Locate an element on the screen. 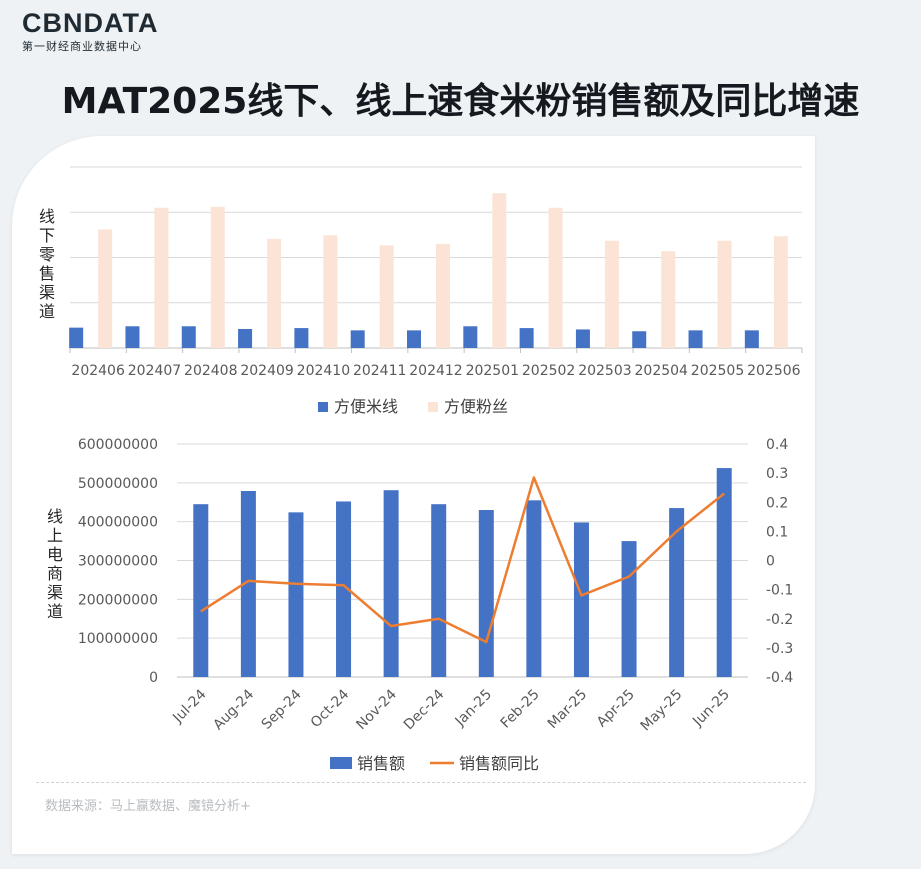 The width and height of the screenshot is (921, 869). brand-logo: CBNDATA 第一财经商业数据中心 is located at coordinates (90, 31).